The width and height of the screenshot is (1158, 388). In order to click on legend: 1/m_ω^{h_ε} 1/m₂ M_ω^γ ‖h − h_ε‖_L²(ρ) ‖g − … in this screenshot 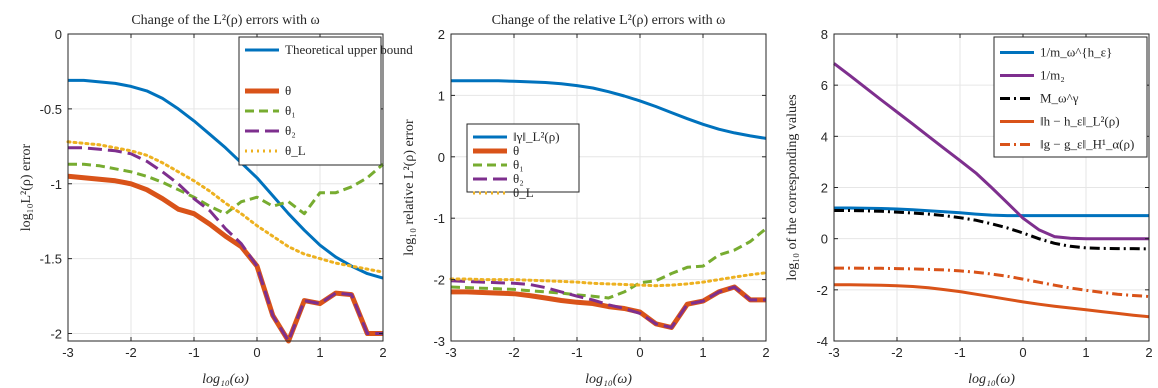, I will do `click(1070, 97)`.